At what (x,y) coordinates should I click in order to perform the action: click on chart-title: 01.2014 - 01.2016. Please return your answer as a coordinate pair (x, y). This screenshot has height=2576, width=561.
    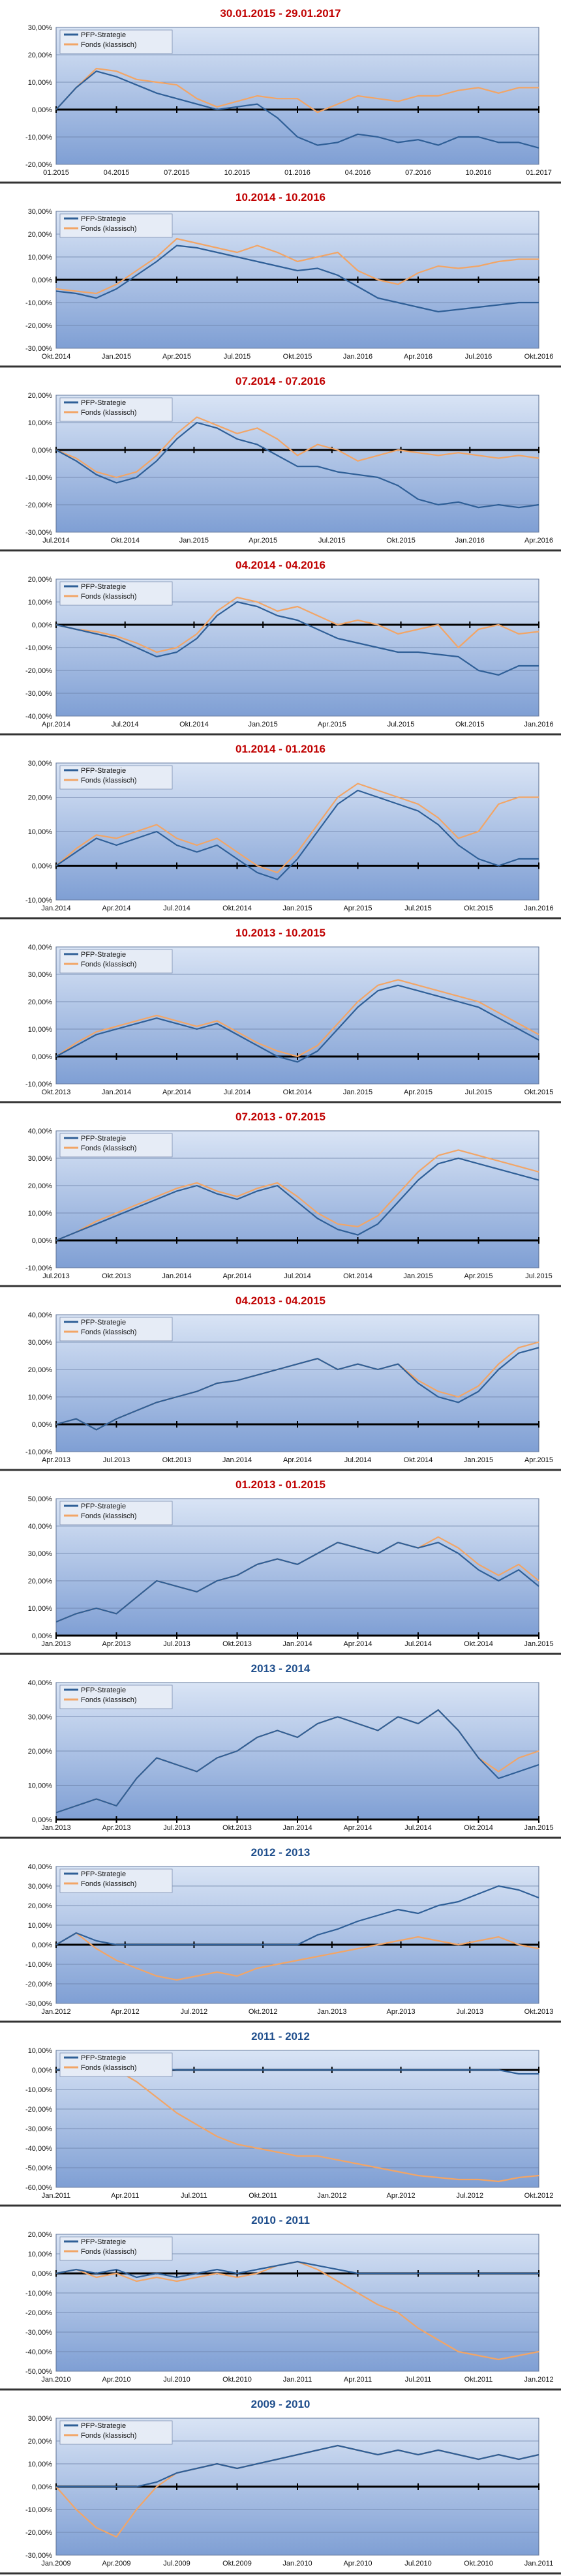
    Looking at the image, I should click on (280, 749).